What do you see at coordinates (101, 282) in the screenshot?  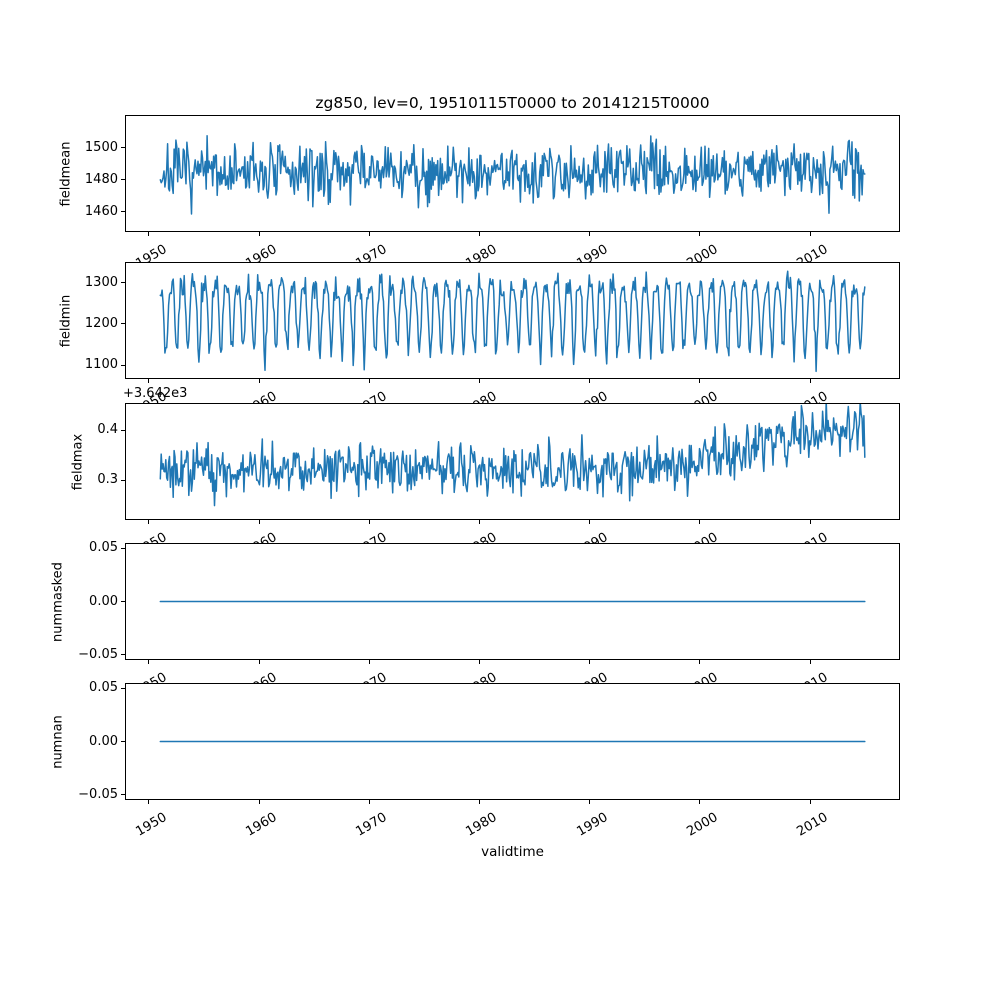 I see `y-tick-label: 1300` at bounding box center [101, 282].